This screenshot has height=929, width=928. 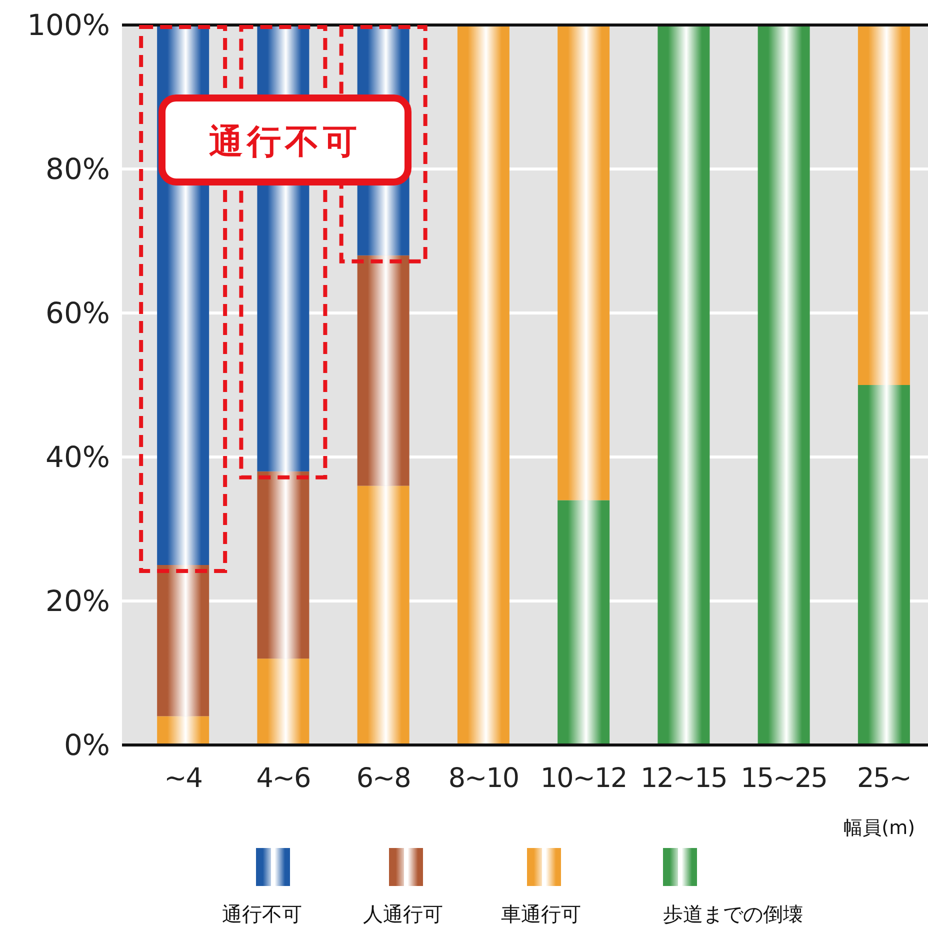 I want to click on x-tick-label: 15~25, so click(x=783, y=778).